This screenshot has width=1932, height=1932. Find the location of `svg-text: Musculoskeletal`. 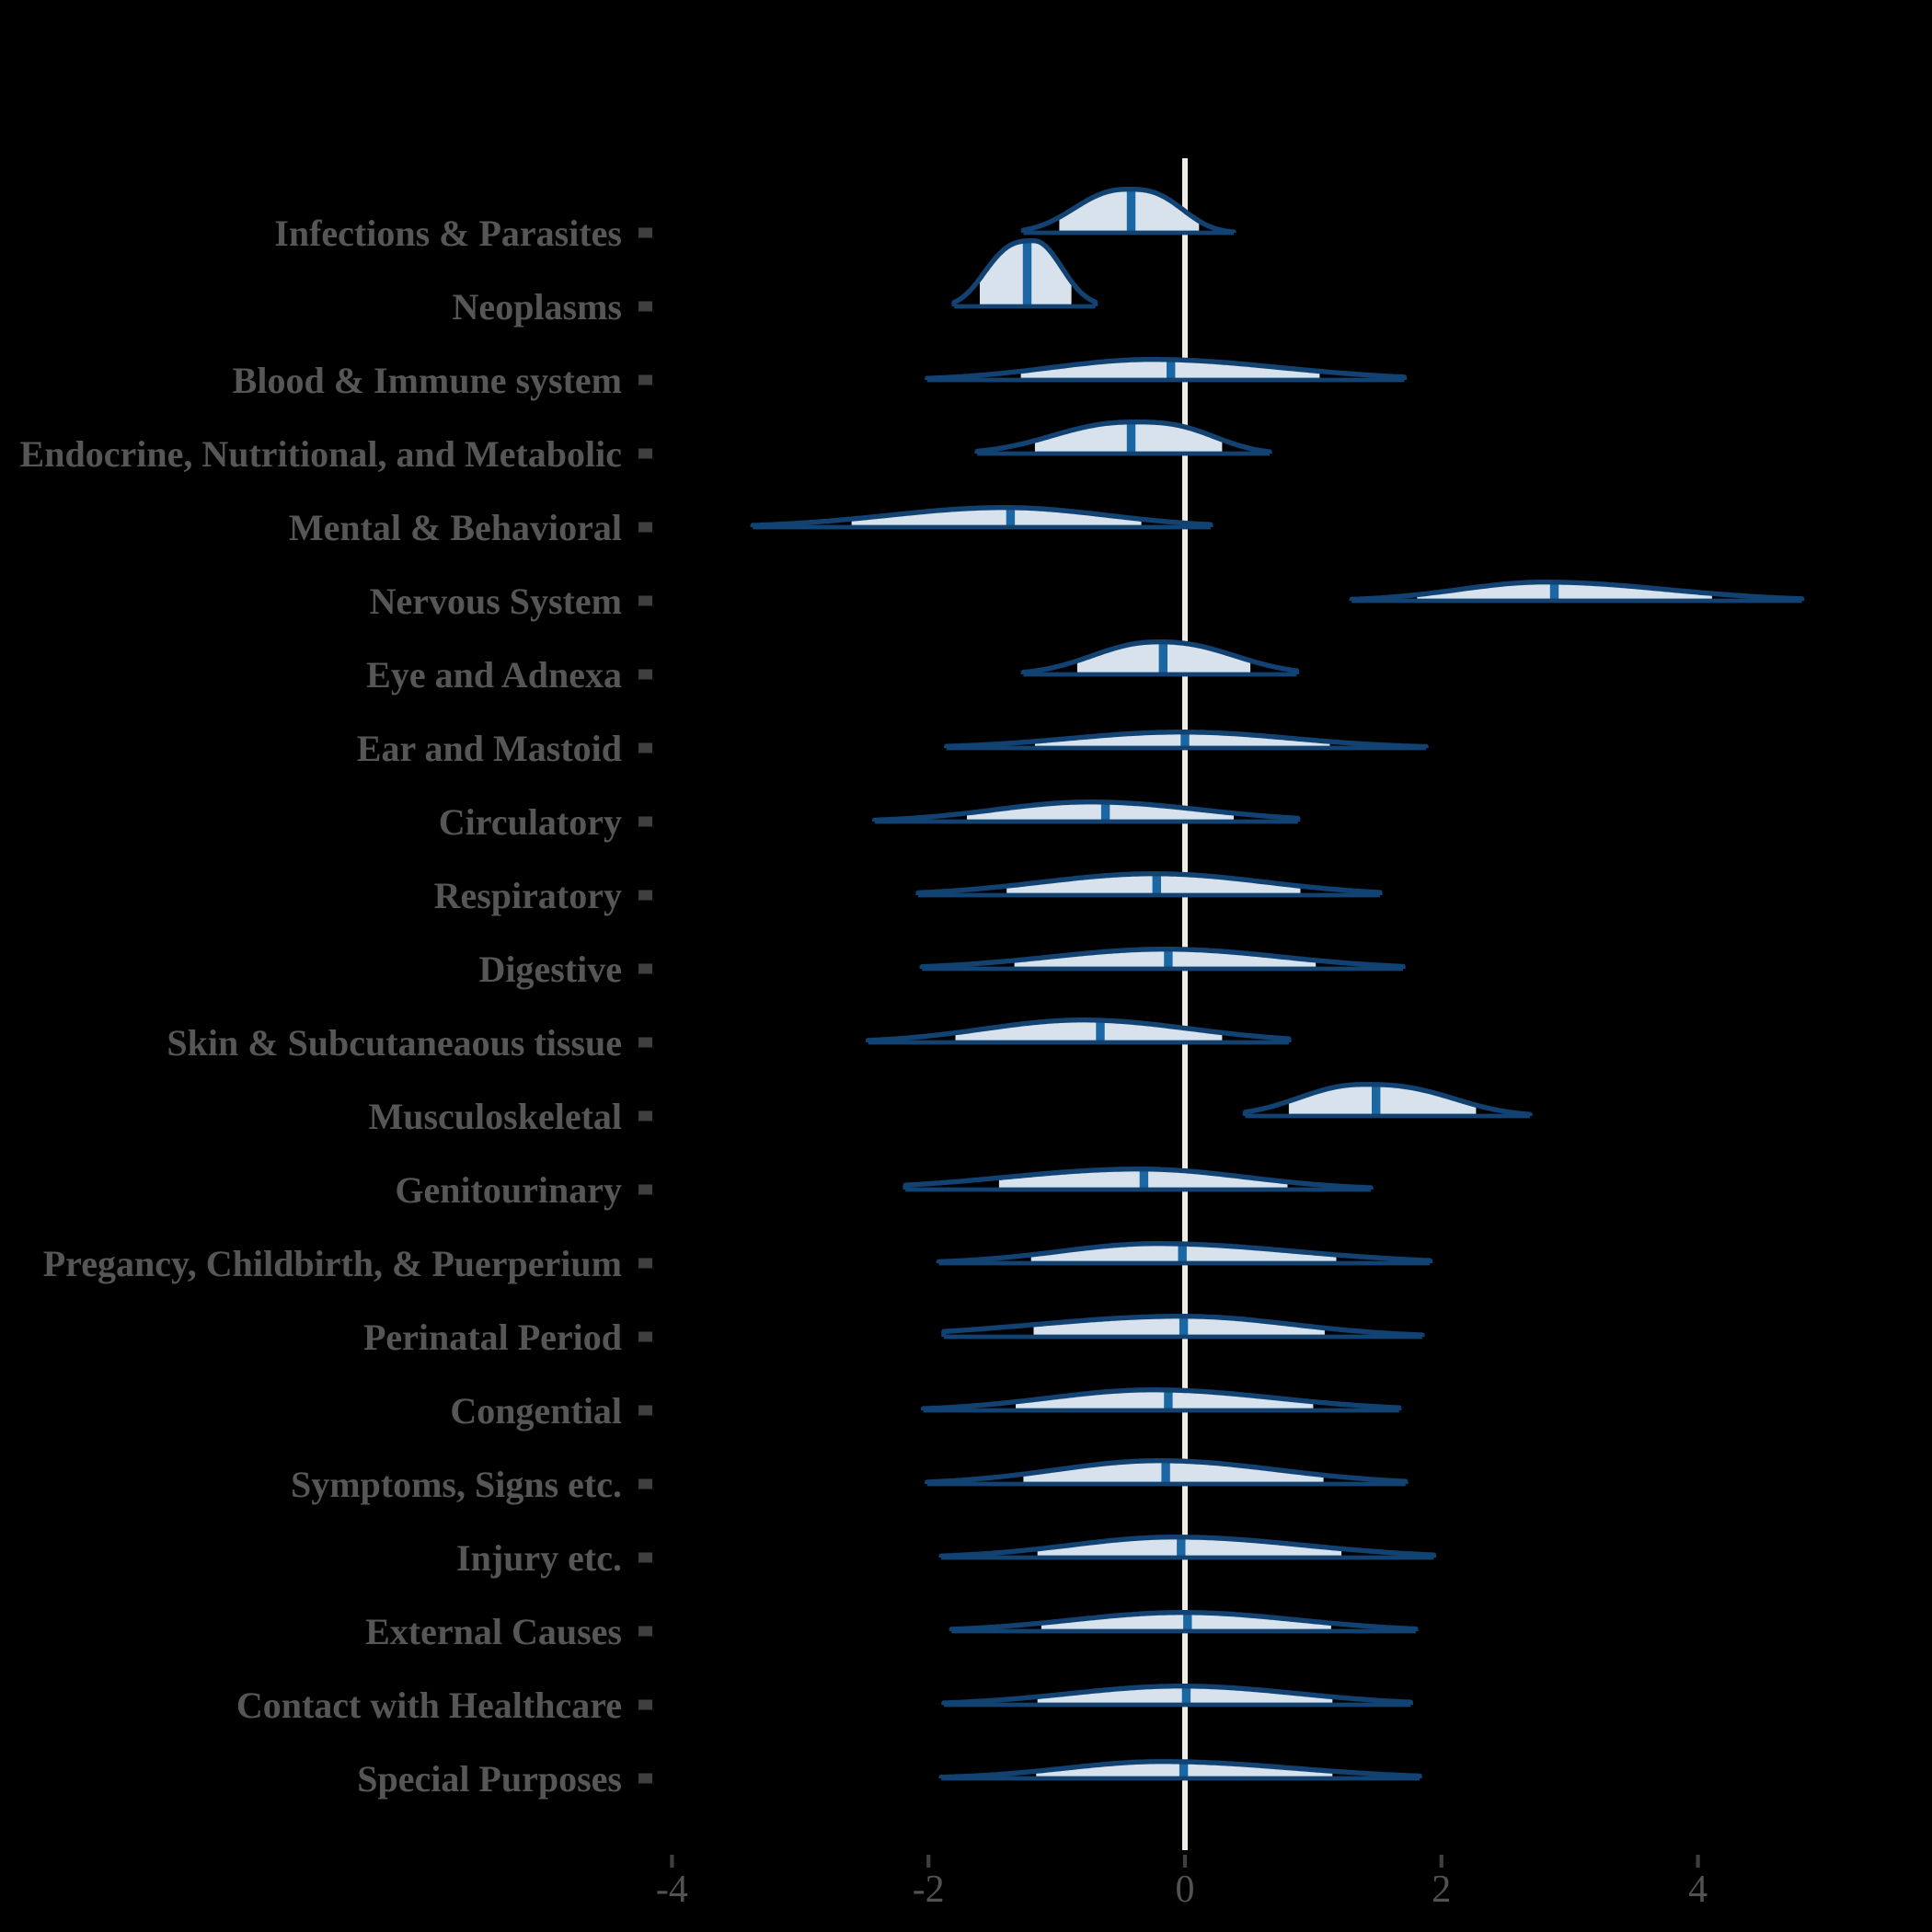

svg-text: Musculoskeletal is located at coordinates (495, 1116).